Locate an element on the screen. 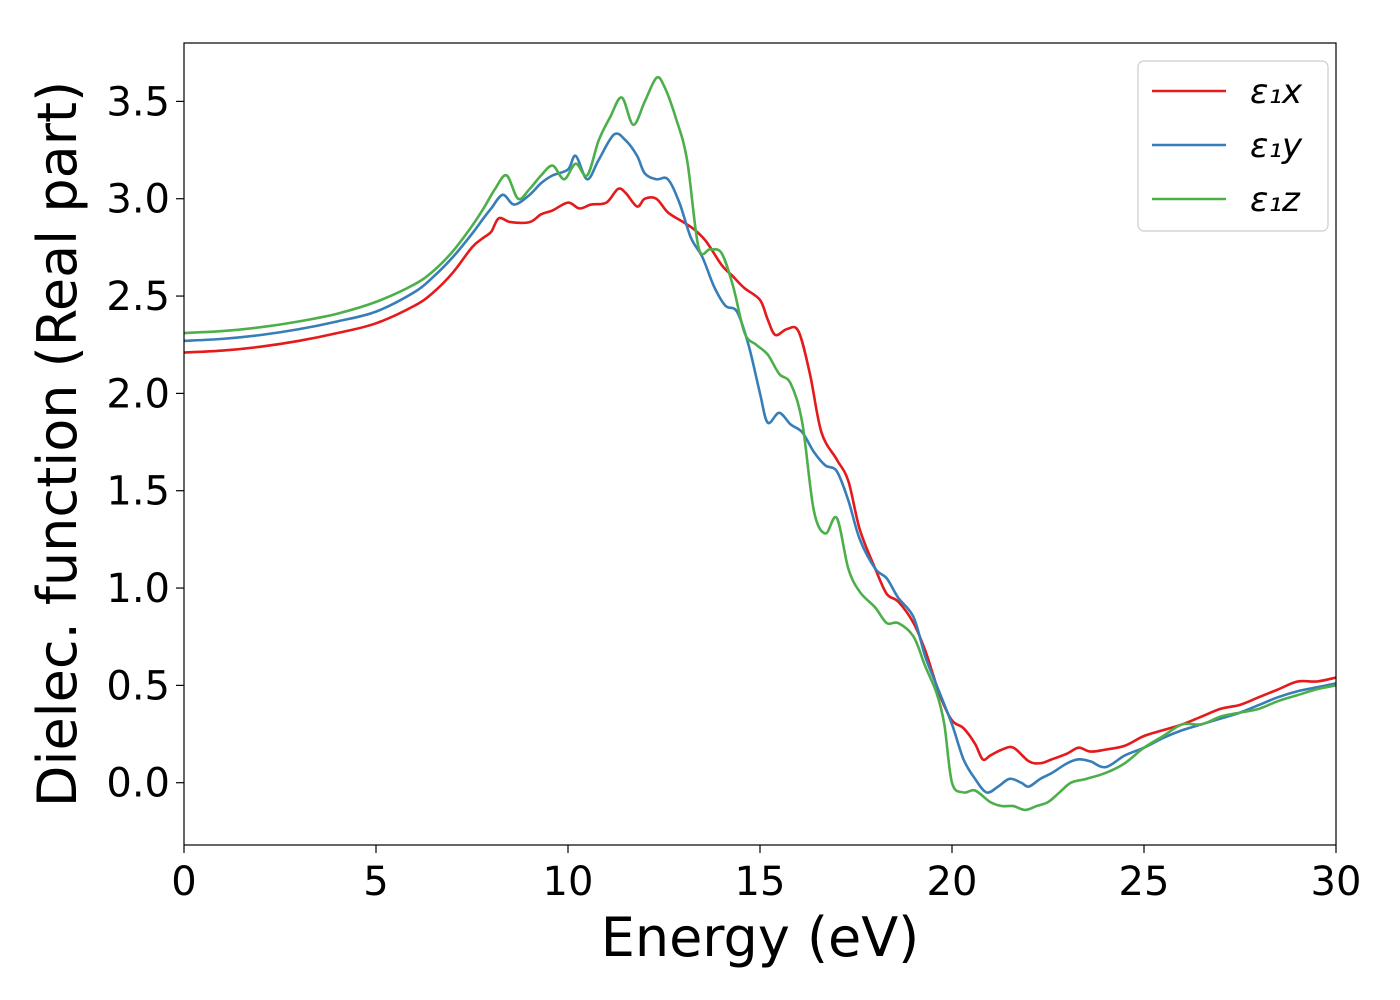 The height and width of the screenshot is (1000, 1400). x-axis: 0 5 10 15 20 25 30 is located at coordinates (766, 875).